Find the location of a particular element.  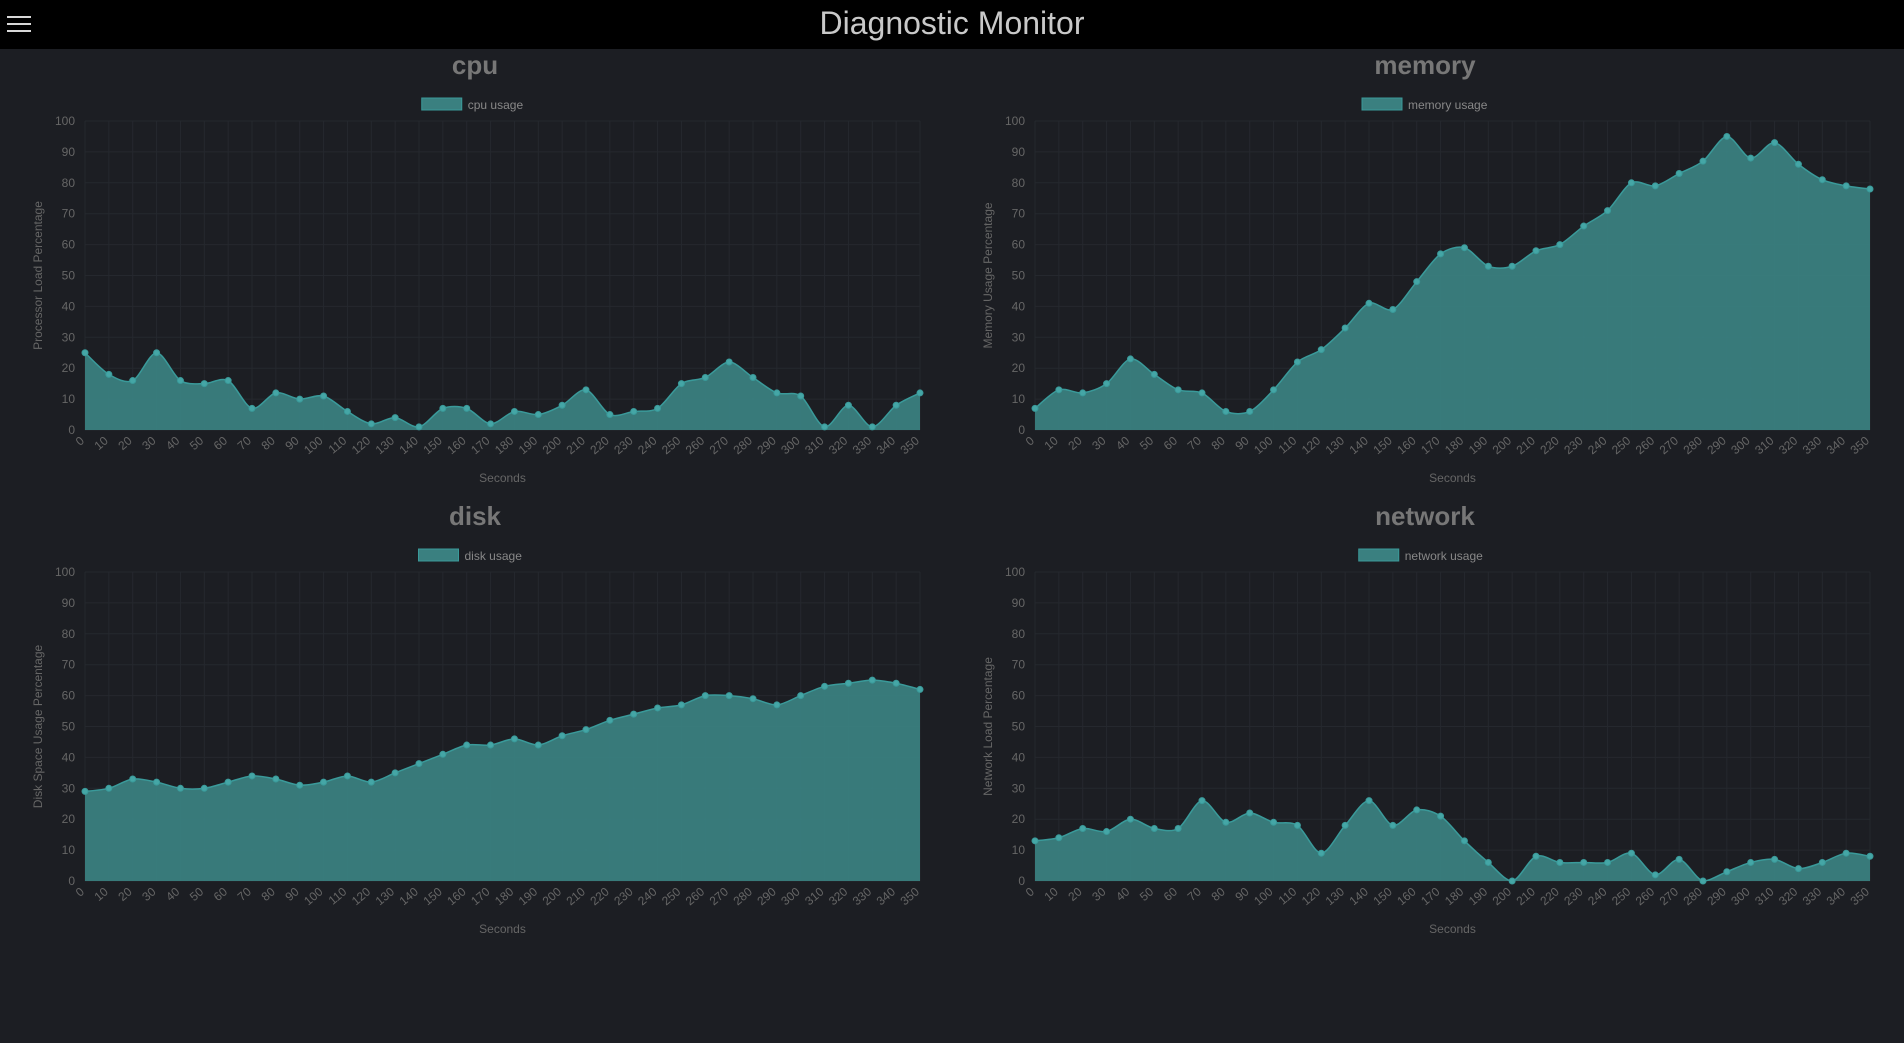

legend: network usage is located at coordinates (1420, 555).